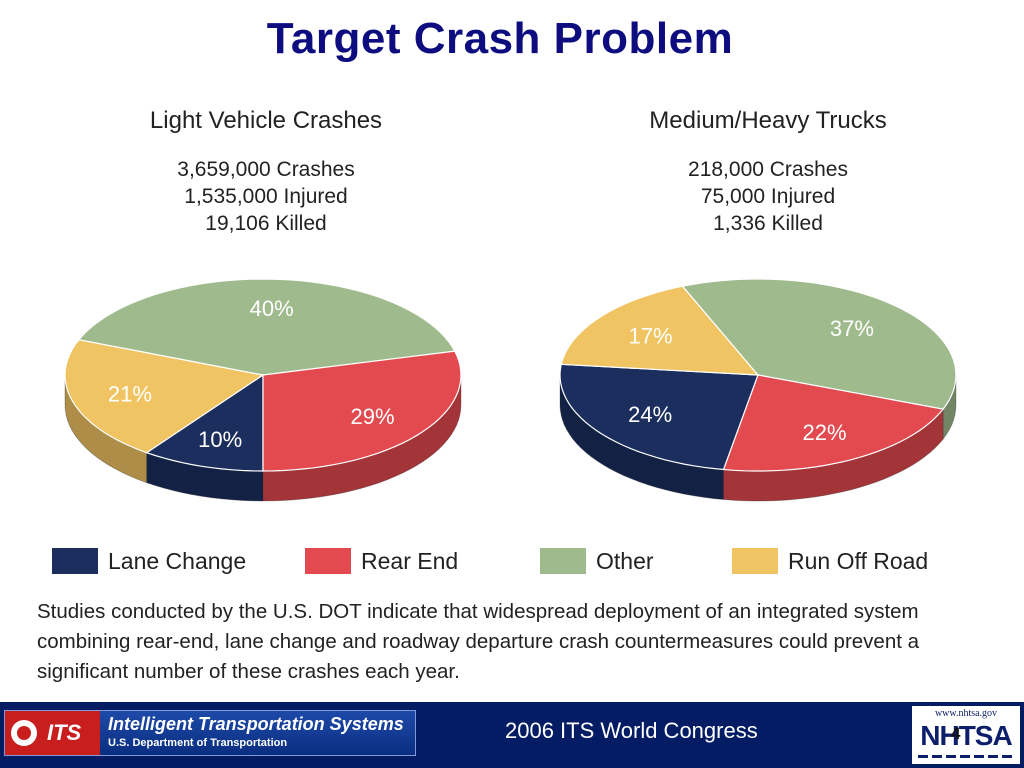 The width and height of the screenshot is (1024, 768). I want to click on light-vehicle-crashesslice-run-off-road, so click(164, 396).